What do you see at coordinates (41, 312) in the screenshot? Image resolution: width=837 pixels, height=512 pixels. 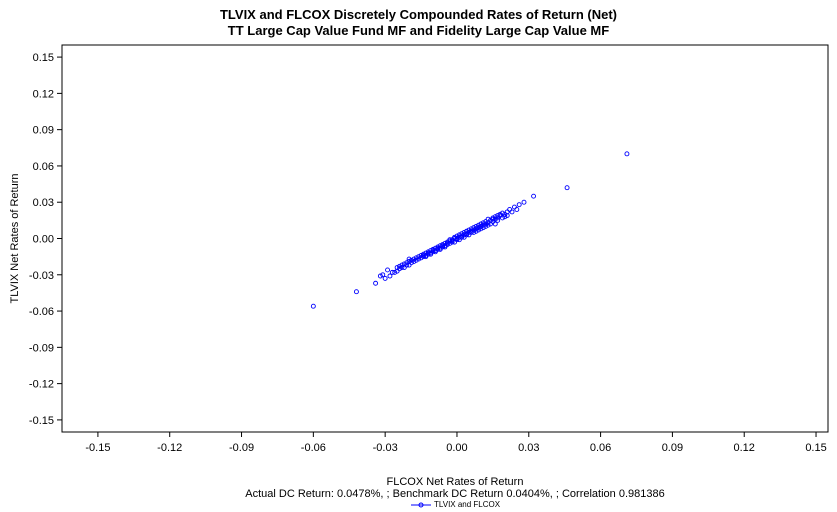 I see `y-tick-label: -0.06` at bounding box center [41, 312].